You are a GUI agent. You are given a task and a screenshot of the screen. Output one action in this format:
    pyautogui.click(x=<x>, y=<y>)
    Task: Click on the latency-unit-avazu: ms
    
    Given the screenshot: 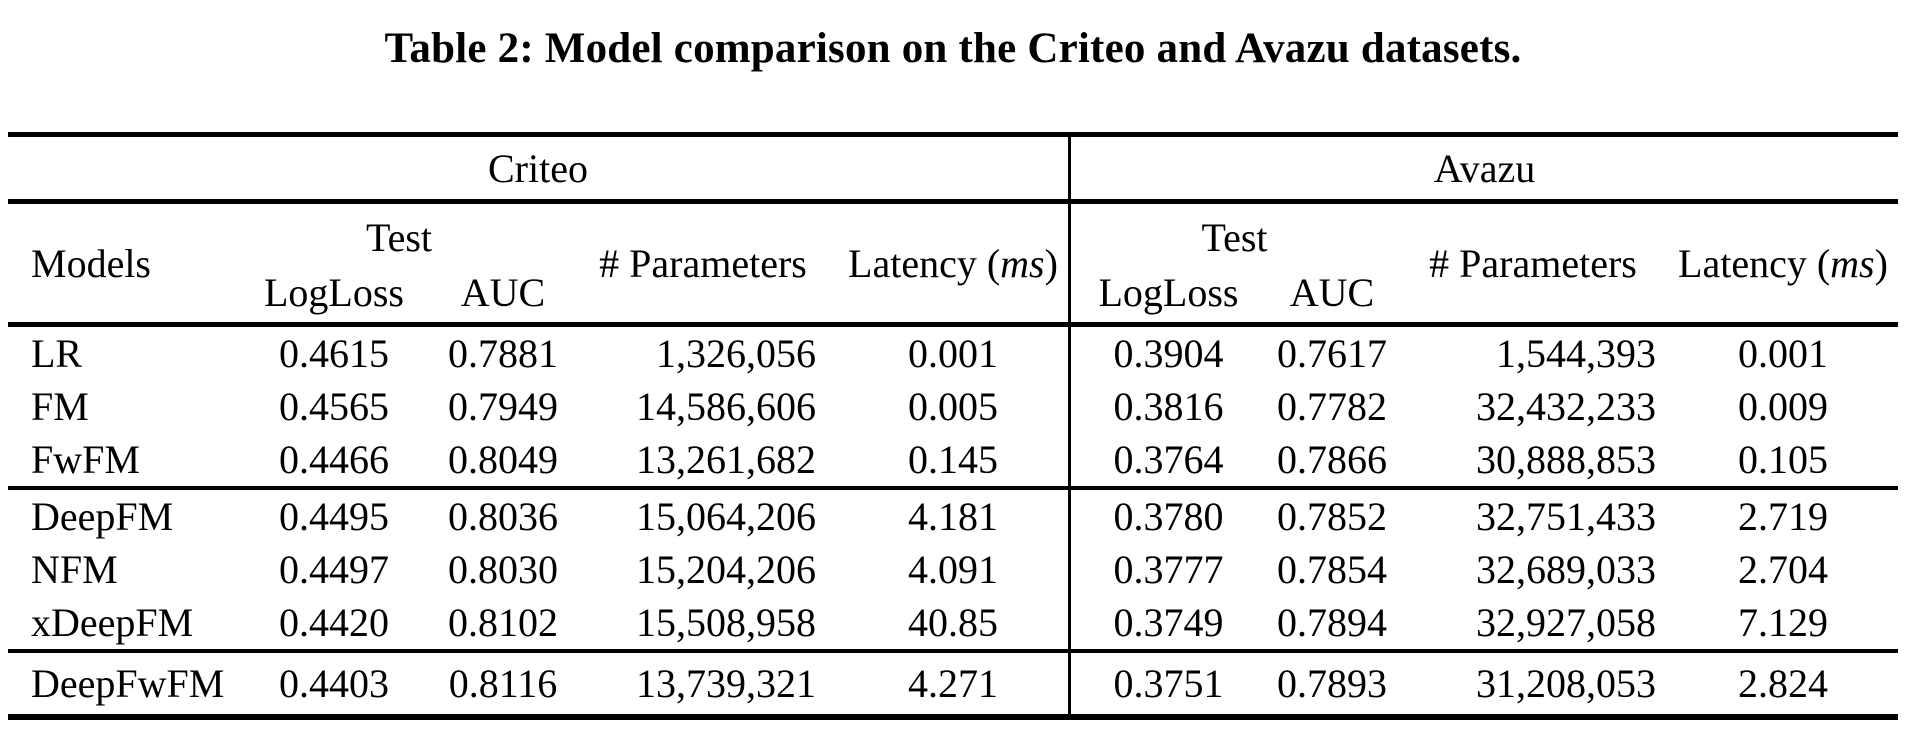 What is the action you would take?
    pyautogui.click(x=1852, y=263)
    